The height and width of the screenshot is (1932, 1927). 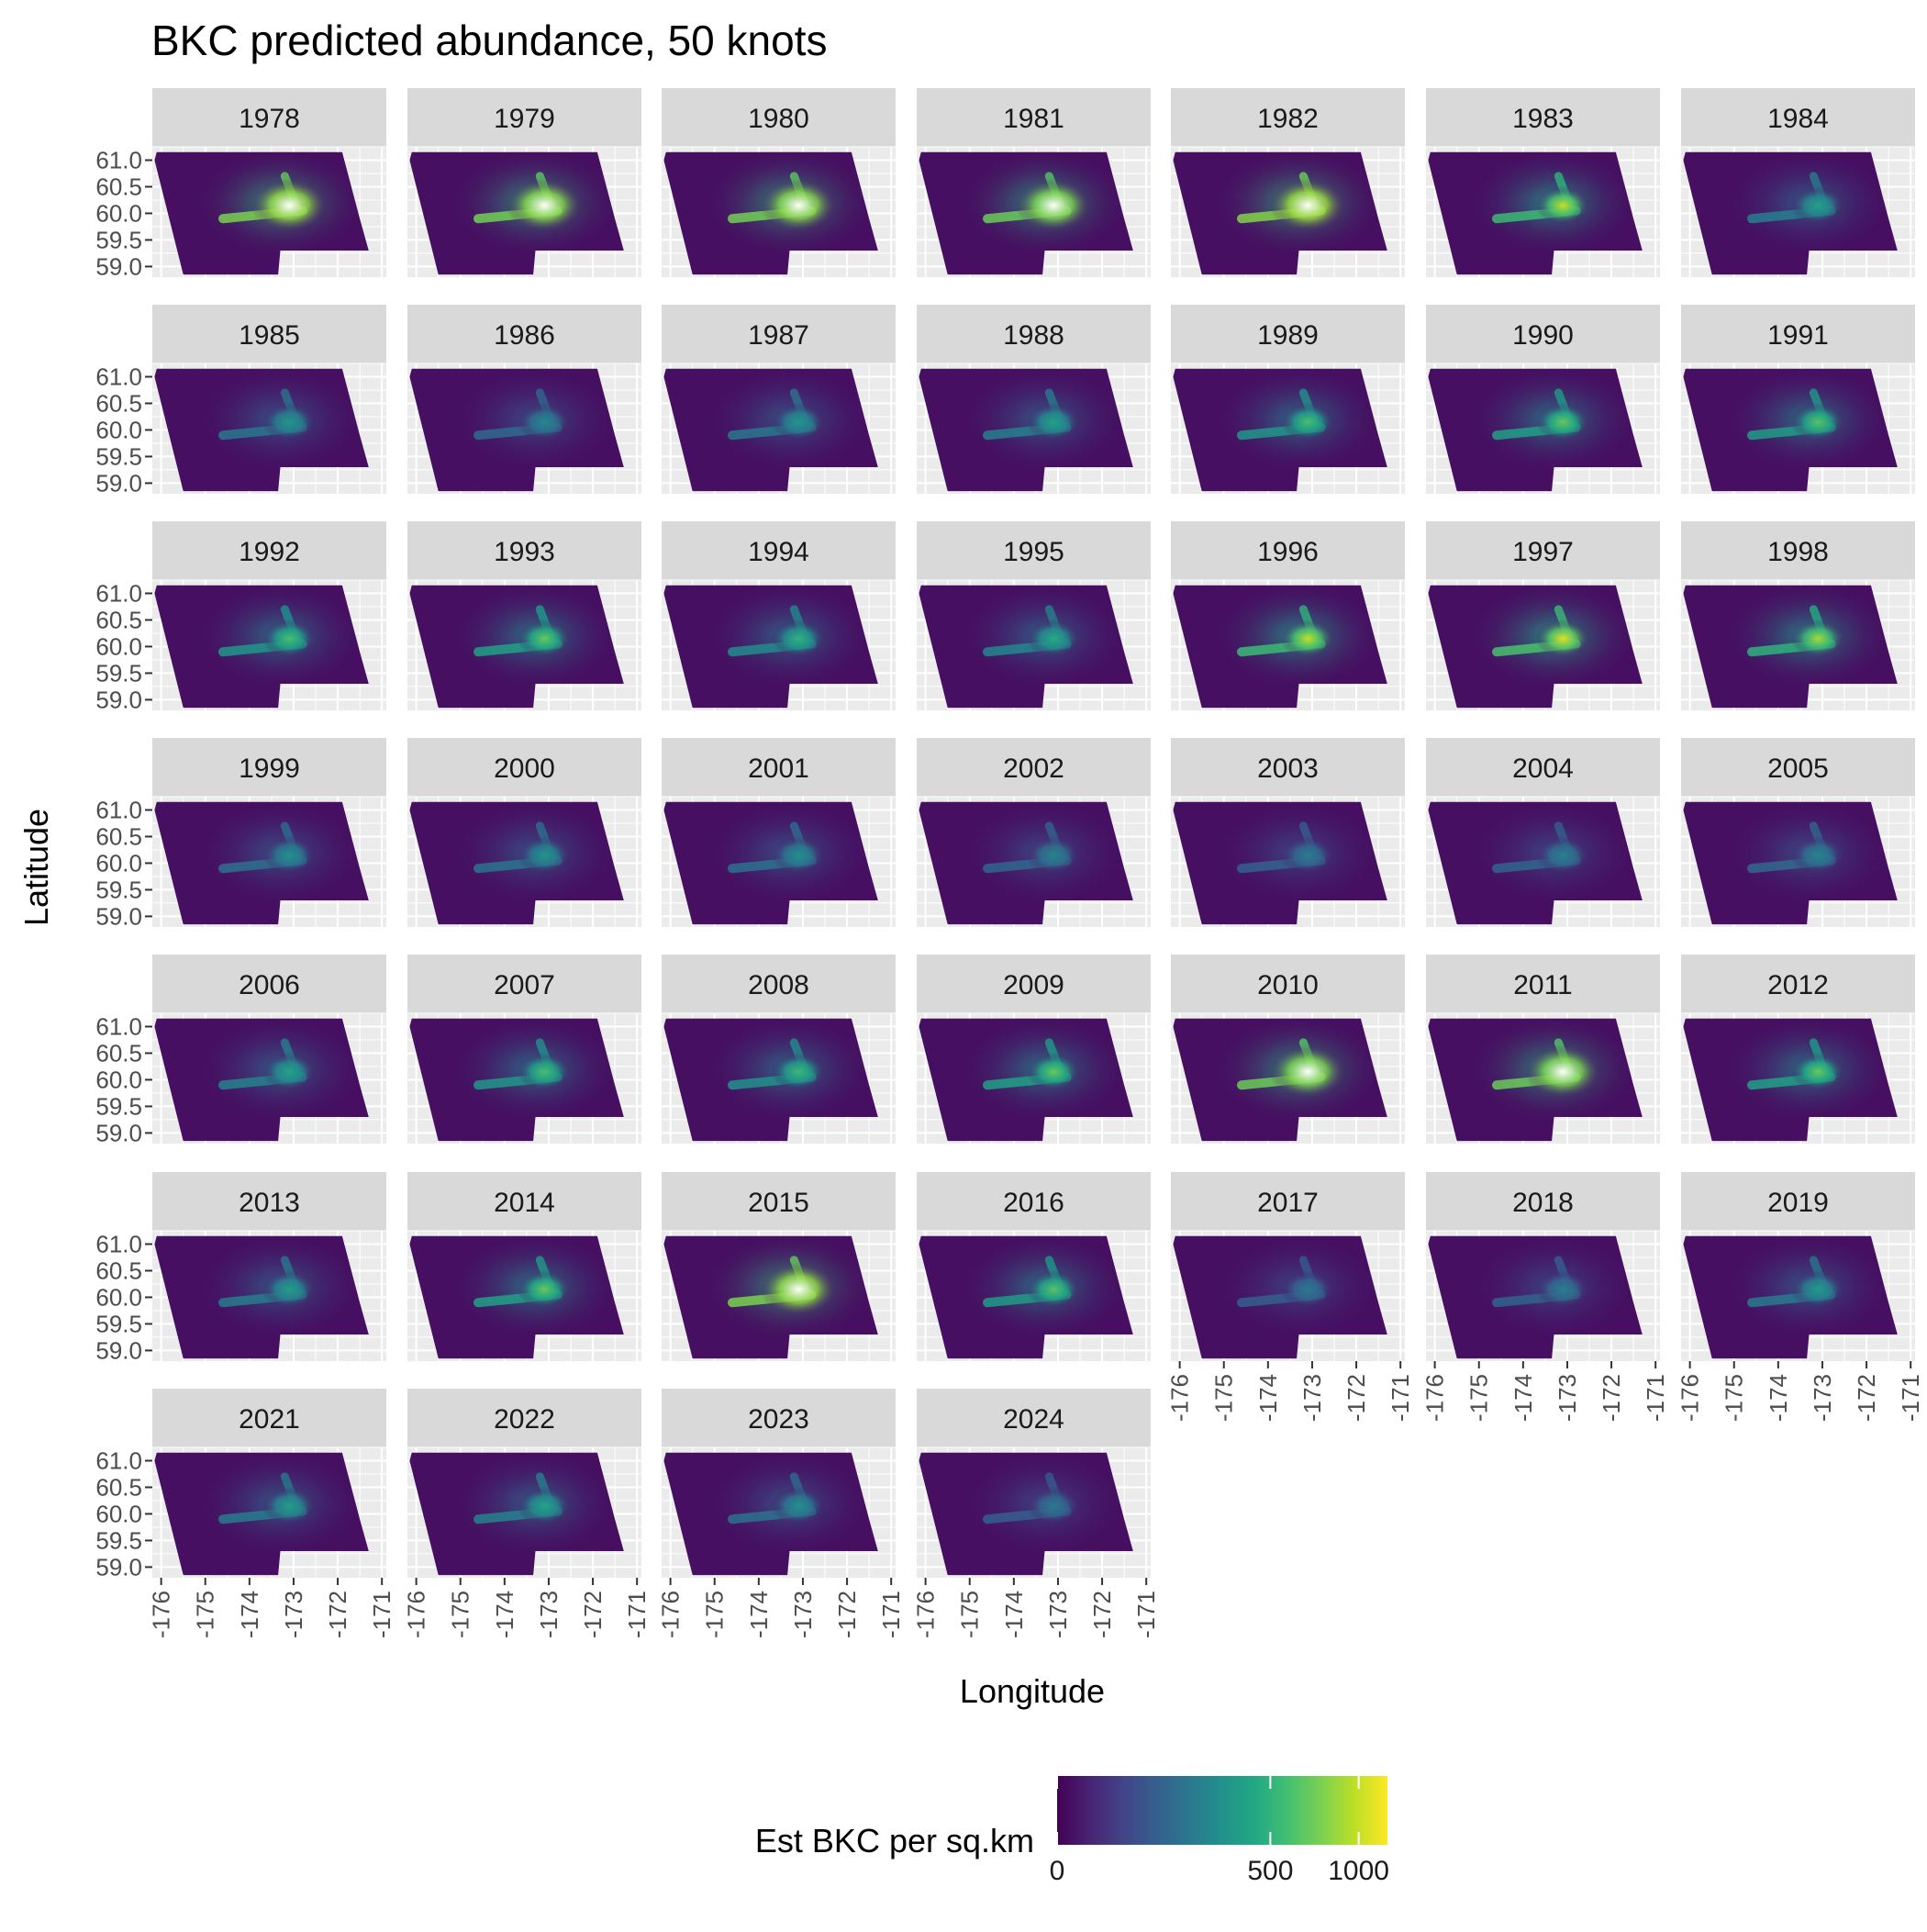 I want to click on facet-strip-label: 2003, so click(x=1288, y=769).